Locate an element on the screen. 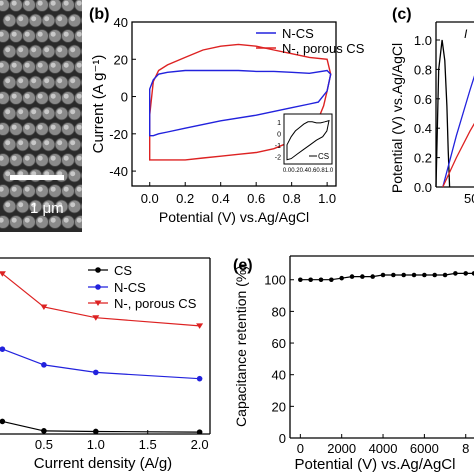 The width and height of the screenshot is (474, 474). panel-c-y-tick-label: 0.2 is located at coordinates (423, 158).